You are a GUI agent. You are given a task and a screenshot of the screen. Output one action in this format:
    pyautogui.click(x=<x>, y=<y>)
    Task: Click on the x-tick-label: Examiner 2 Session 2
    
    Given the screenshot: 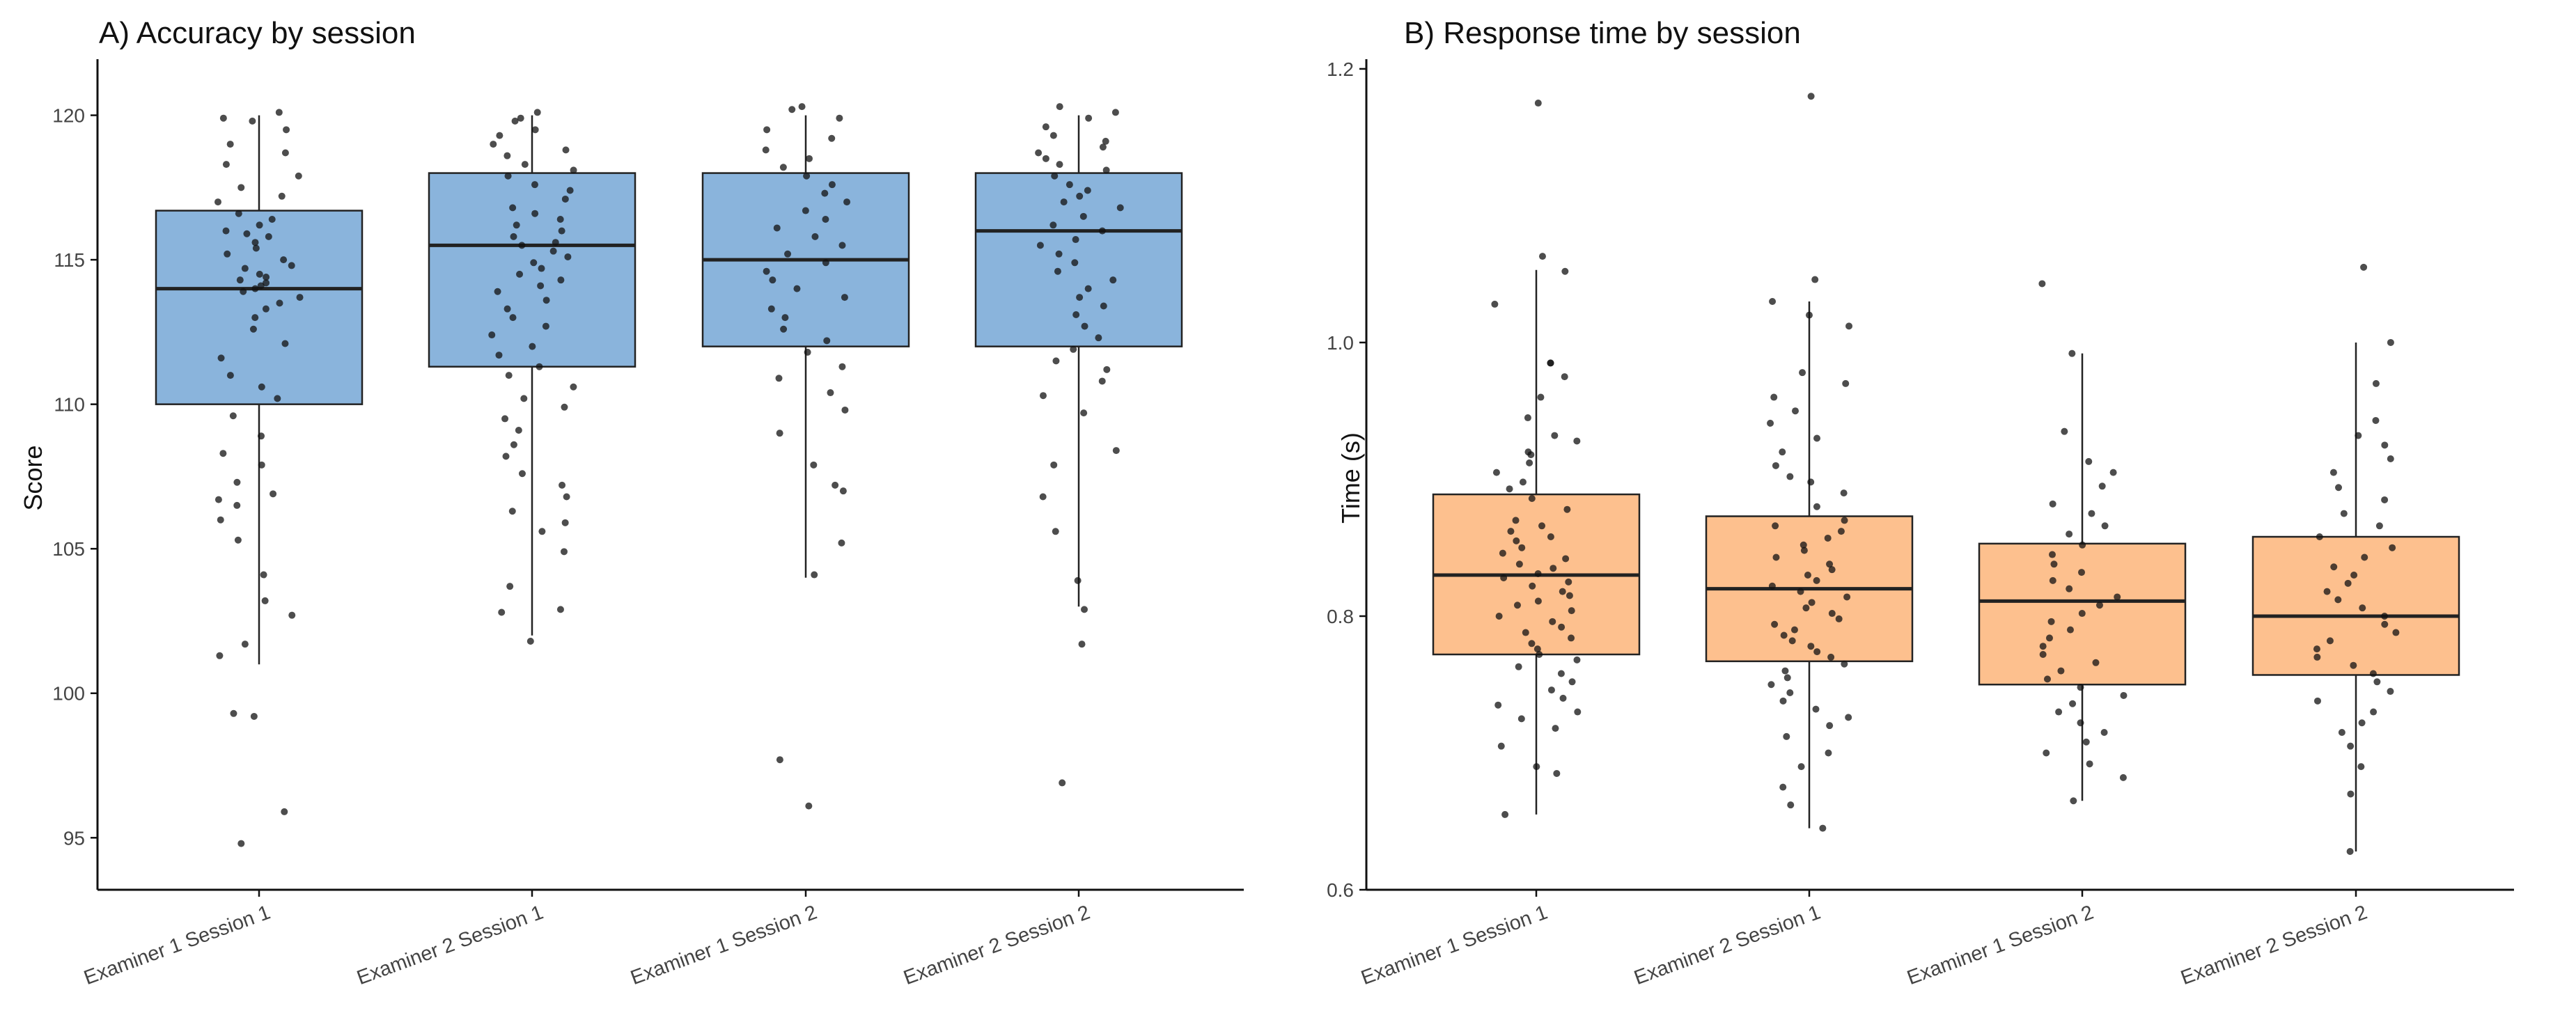 What is the action you would take?
    pyautogui.click(x=997, y=946)
    